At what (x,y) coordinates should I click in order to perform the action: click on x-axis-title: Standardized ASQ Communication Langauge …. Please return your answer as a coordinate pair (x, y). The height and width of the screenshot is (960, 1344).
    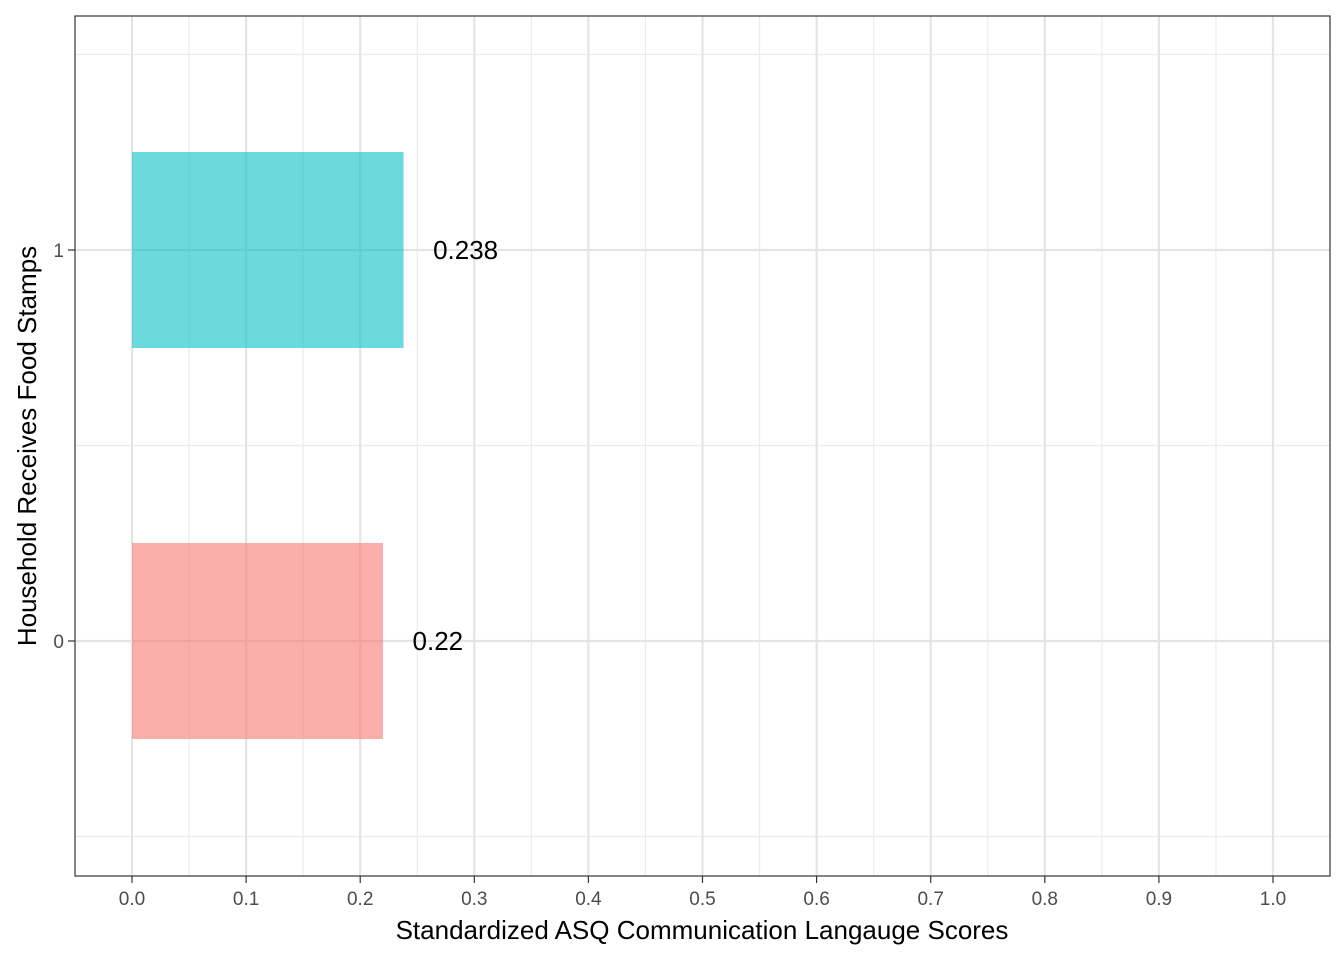
    Looking at the image, I should click on (702, 930).